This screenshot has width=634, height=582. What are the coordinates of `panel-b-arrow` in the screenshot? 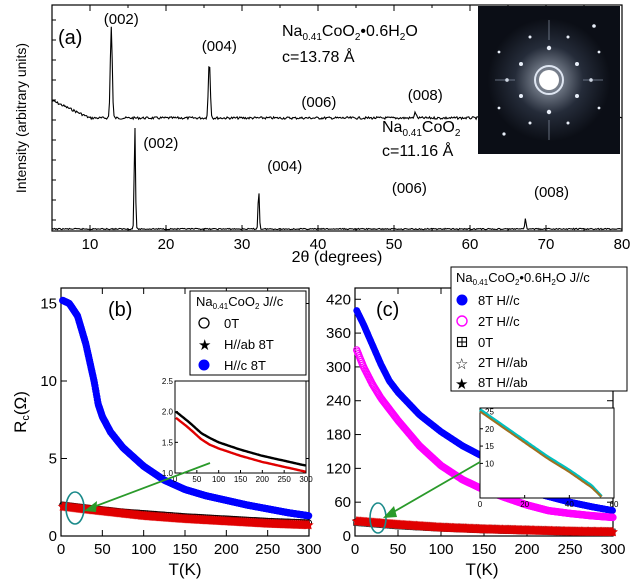 It's located at (149, 486).